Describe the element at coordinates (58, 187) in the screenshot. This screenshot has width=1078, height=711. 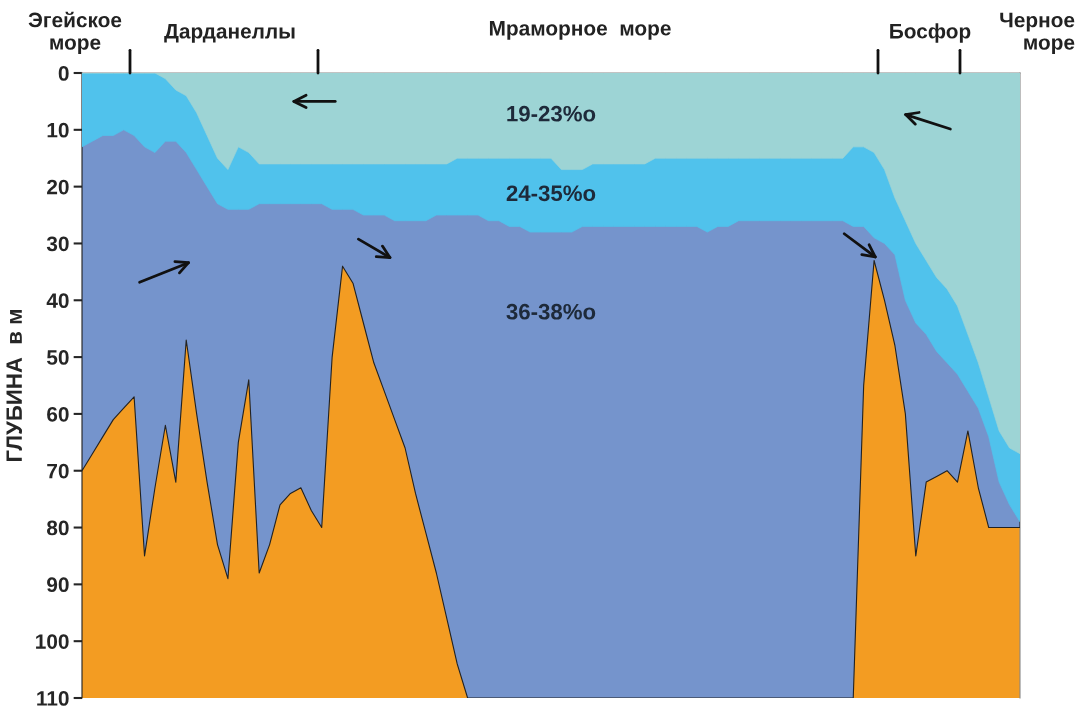
I see `y-tick-label: 20` at that location.